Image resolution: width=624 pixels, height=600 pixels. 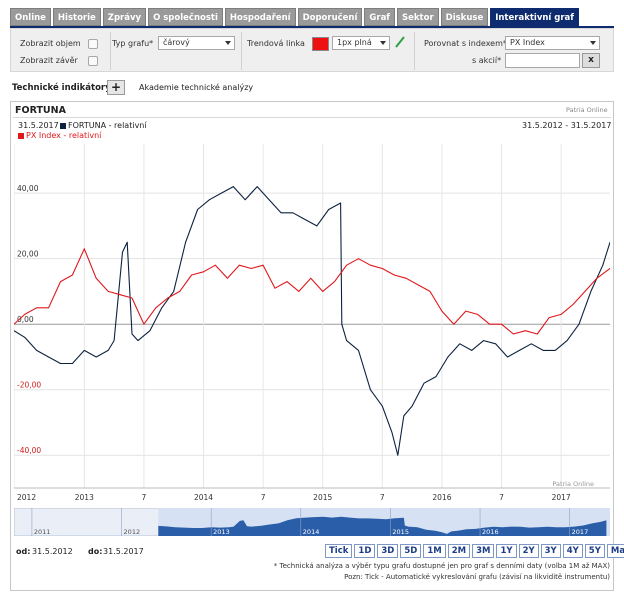 What do you see at coordinates (594, 551) in the screenshot?
I see `range-button-5y: 5Y` at bounding box center [594, 551].